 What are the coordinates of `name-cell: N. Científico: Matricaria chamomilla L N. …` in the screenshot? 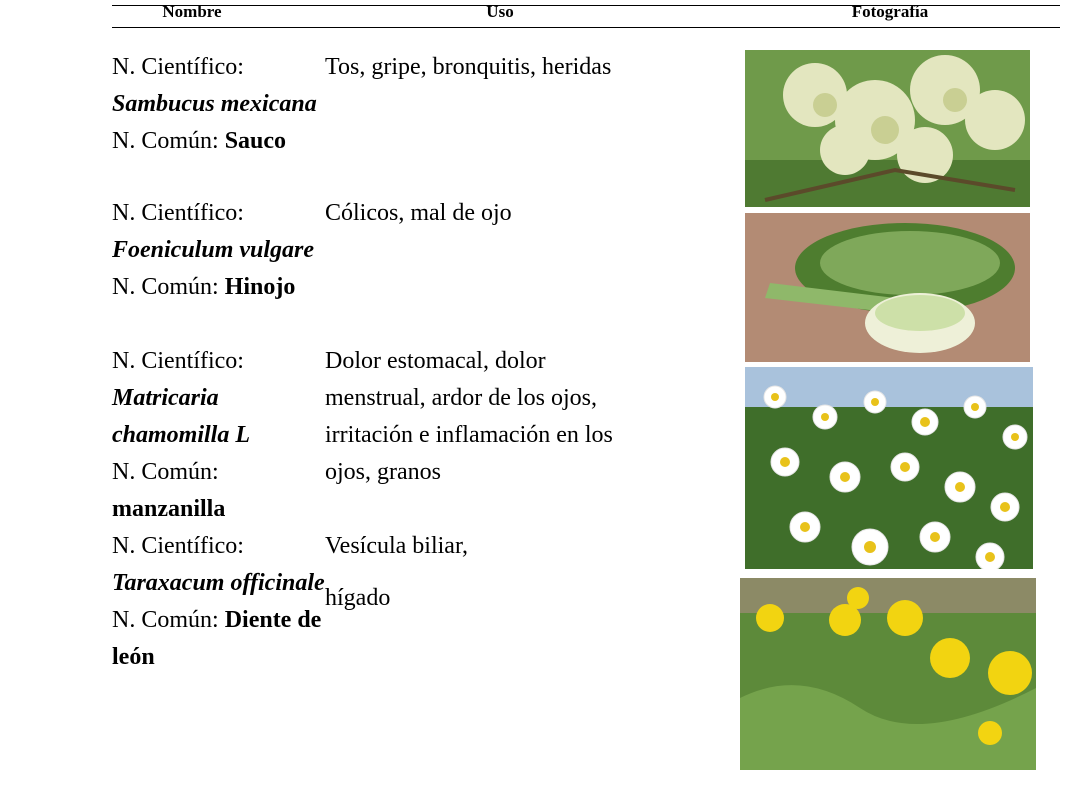 It's located at (219, 435).